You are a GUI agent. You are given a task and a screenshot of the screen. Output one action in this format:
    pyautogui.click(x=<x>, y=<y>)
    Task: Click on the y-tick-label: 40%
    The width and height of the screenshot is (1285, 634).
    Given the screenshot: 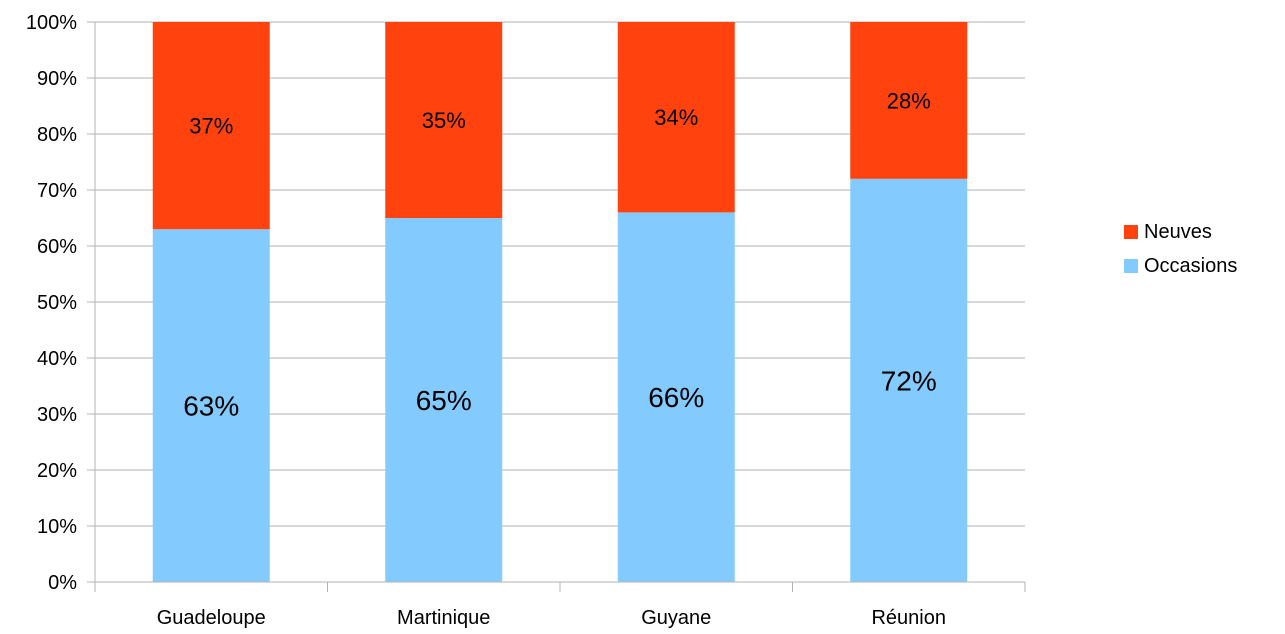 What is the action you would take?
    pyautogui.click(x=57, y=359)
    